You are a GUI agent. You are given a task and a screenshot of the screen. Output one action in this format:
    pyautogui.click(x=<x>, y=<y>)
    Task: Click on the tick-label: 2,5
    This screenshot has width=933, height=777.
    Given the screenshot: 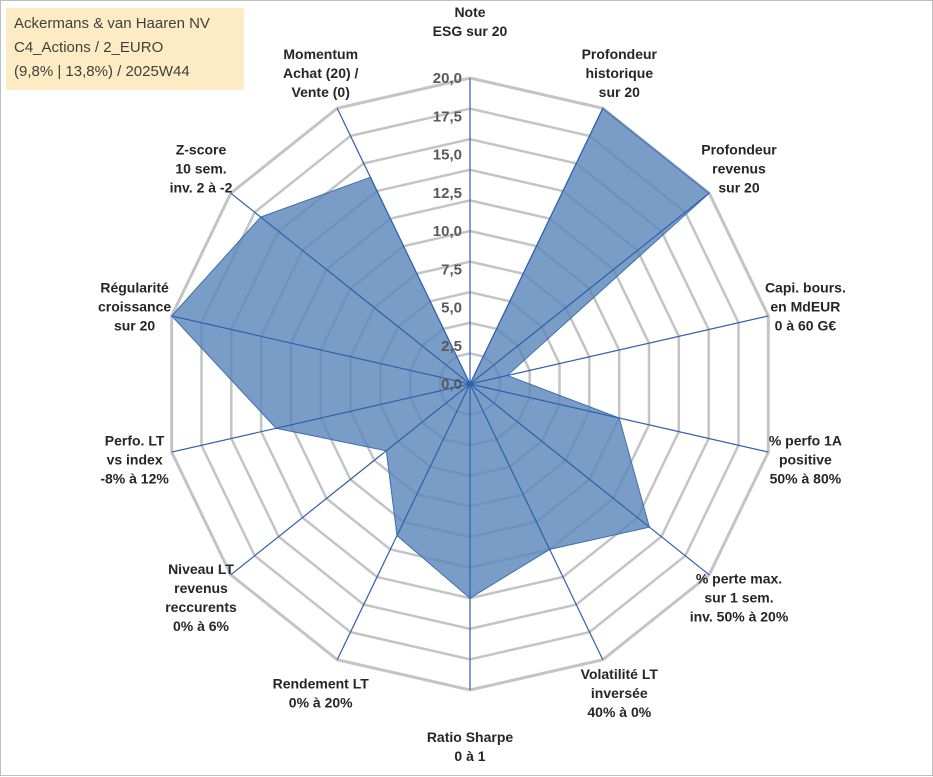 What is the action you would take?
    pyautogui.click(x=451, y=346)
    